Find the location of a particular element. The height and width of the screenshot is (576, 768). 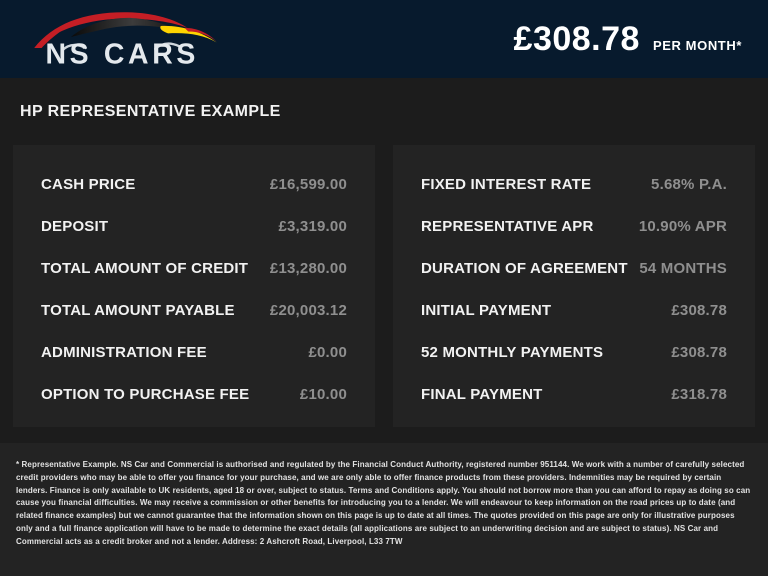

logo-car-body-red is located at coordinates (111, 29).